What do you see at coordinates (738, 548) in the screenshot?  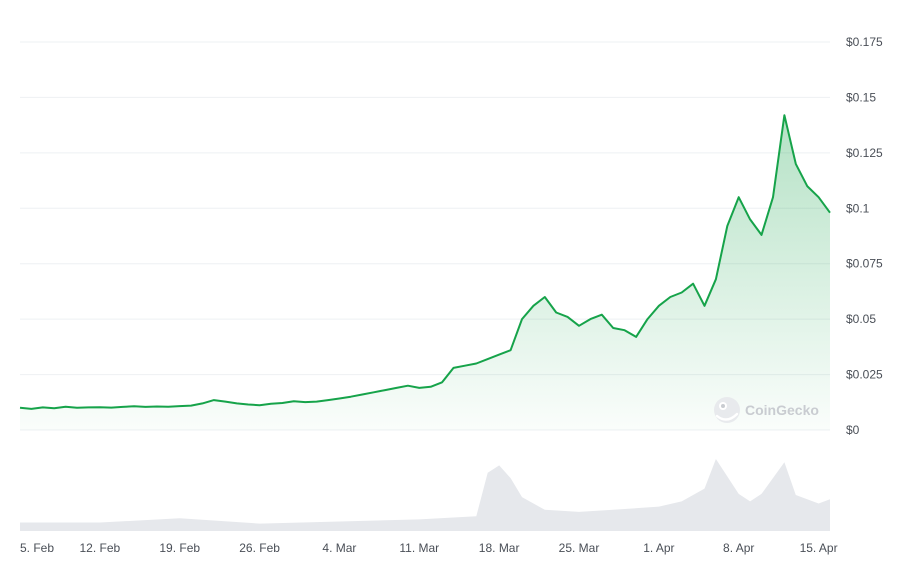 I see `x-tick-label: 8. Apr` at bounding box center [738, 548].